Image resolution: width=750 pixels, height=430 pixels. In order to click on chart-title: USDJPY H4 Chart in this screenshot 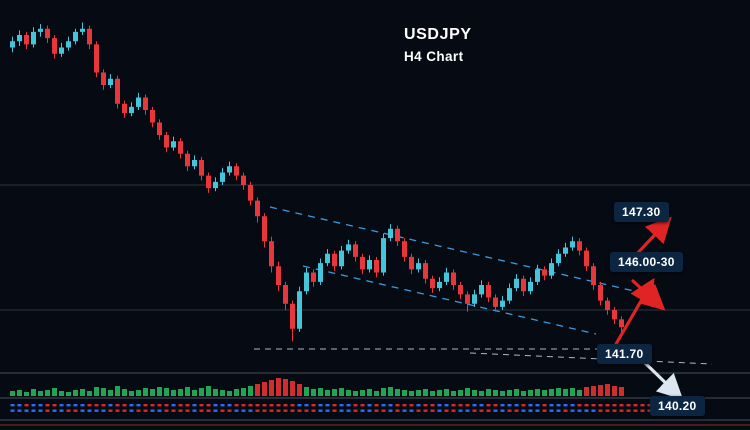, I will do `click(438, 45)`.